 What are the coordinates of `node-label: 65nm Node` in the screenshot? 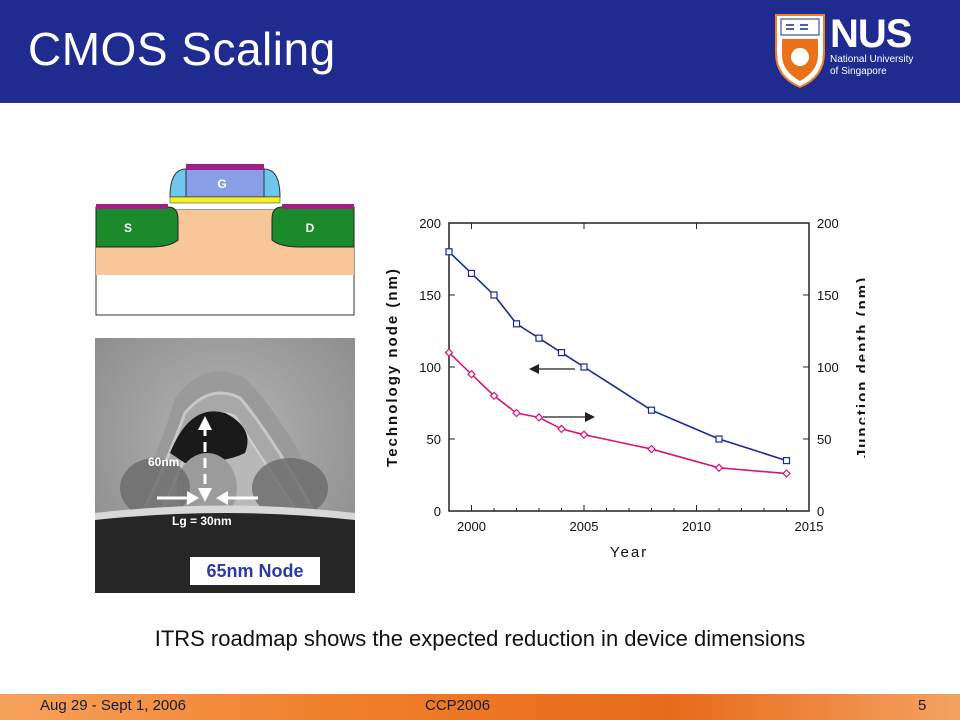 It's located at (255, 571).